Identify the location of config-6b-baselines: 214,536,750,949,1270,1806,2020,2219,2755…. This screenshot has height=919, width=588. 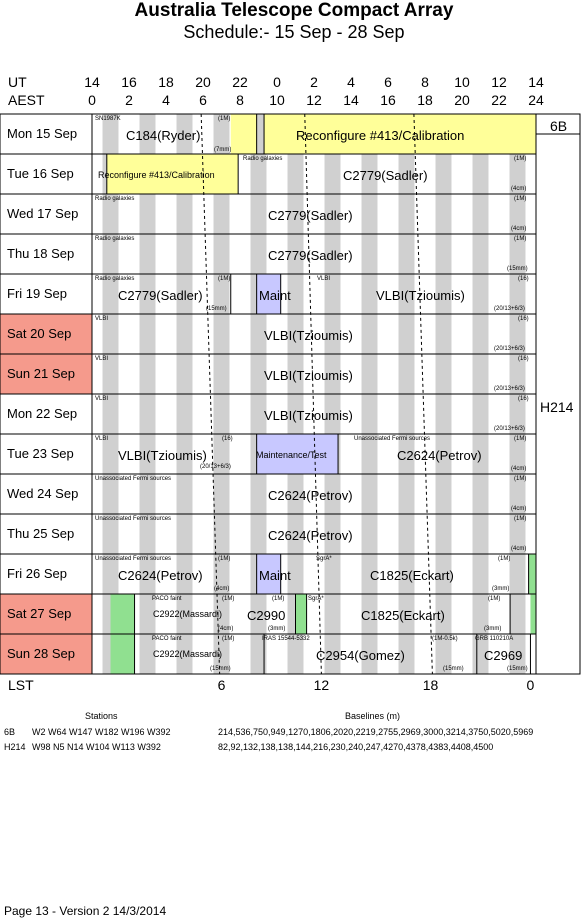
(376, 732).